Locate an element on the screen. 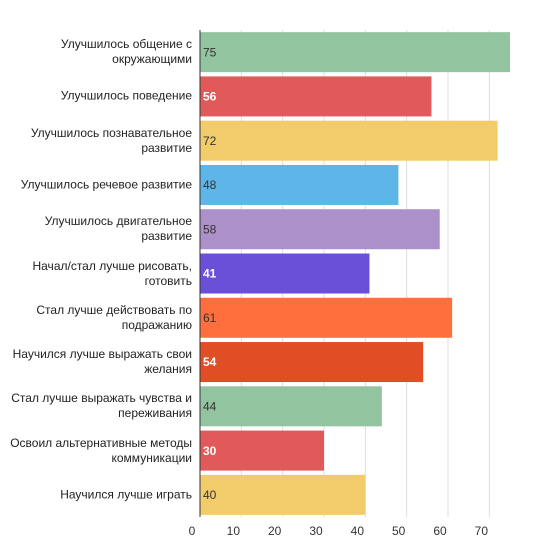 The image size is (550, 559). x-tick-label: 40 is located at coordinates (358, 531).